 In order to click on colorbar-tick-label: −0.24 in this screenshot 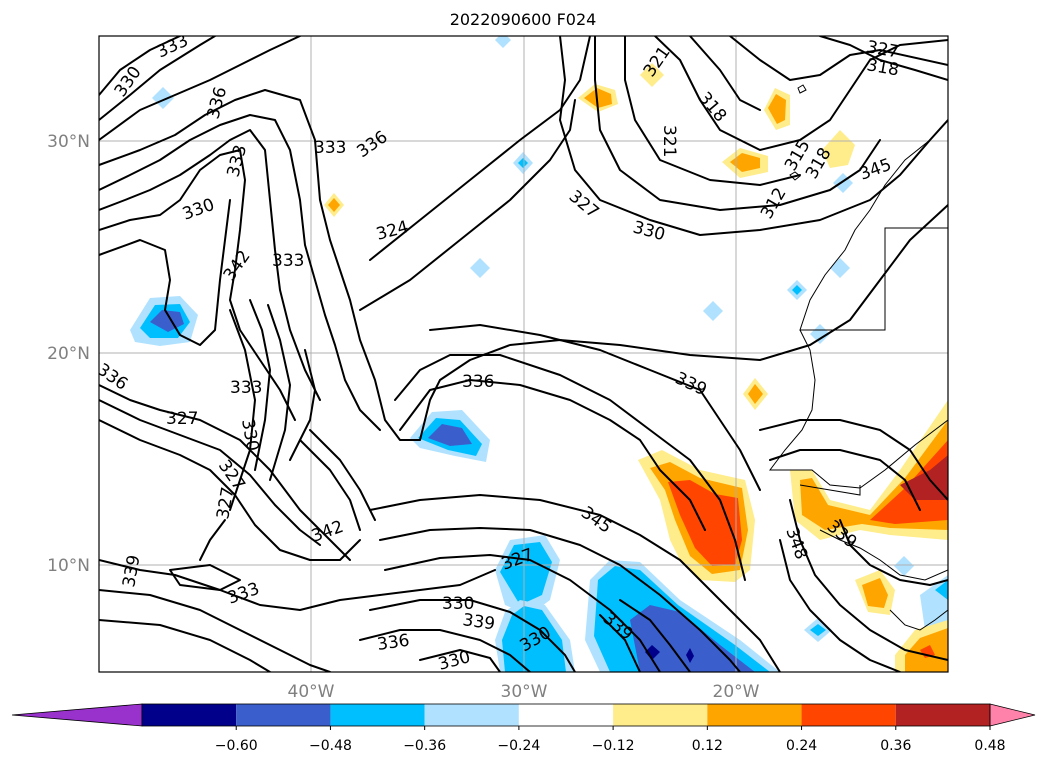, I will do `click(518, 746)`.